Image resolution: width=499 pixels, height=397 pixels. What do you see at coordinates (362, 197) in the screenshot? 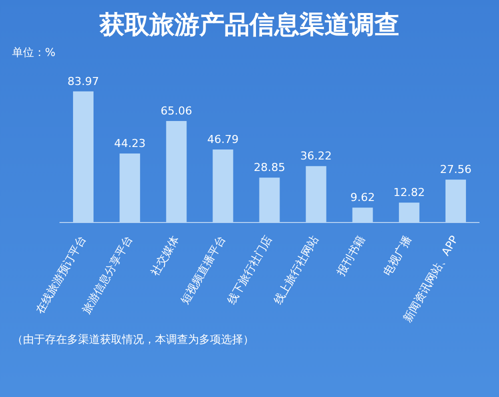
I see `data-label: 9.62` at bounding box center [362, 197].